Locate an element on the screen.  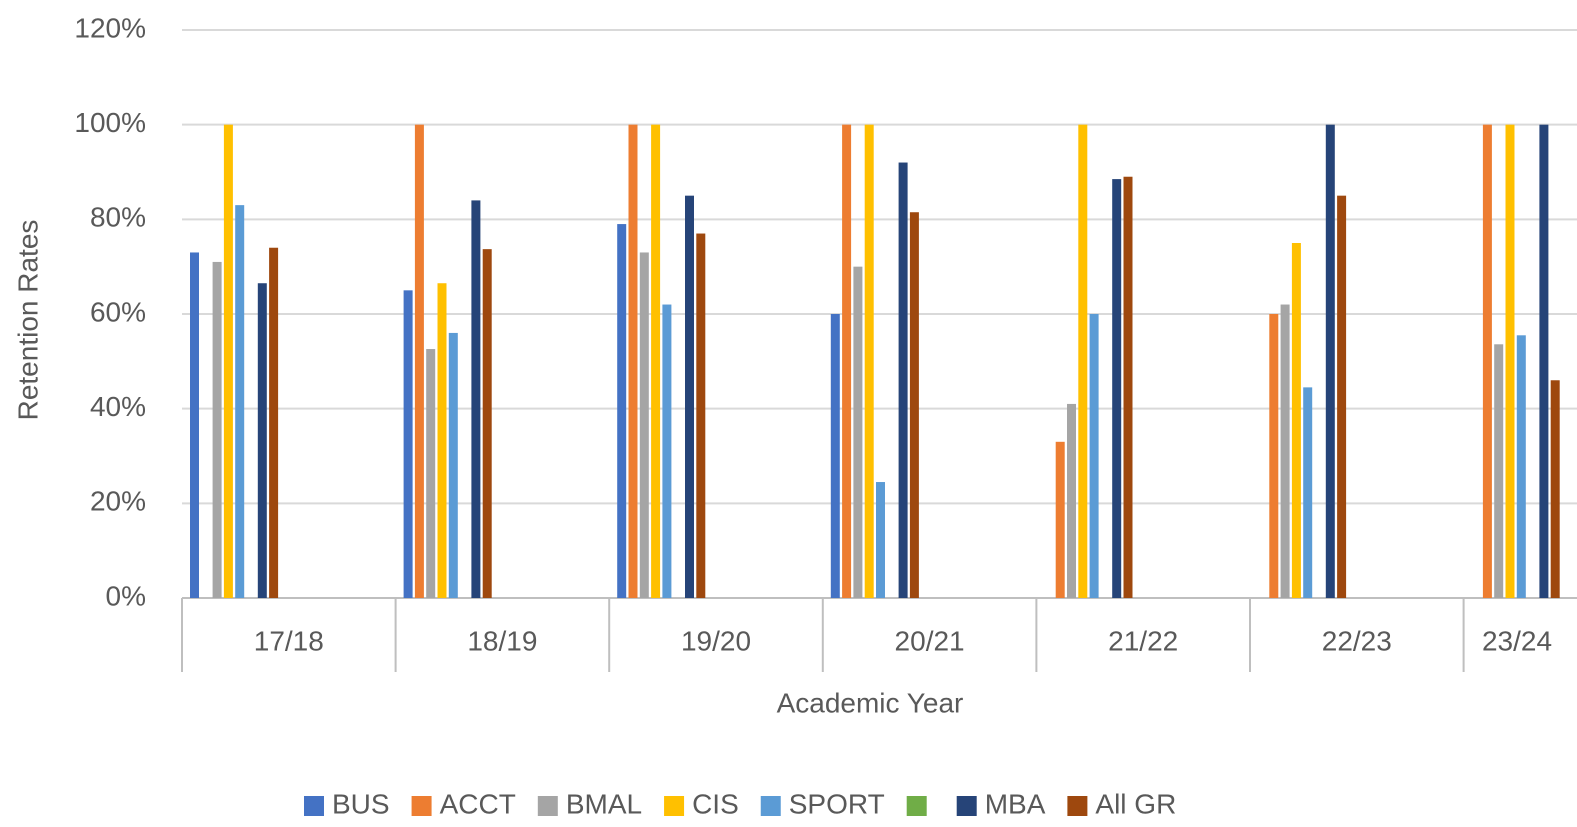
y-tick-label: 40% is located at coordinates (118, 406).